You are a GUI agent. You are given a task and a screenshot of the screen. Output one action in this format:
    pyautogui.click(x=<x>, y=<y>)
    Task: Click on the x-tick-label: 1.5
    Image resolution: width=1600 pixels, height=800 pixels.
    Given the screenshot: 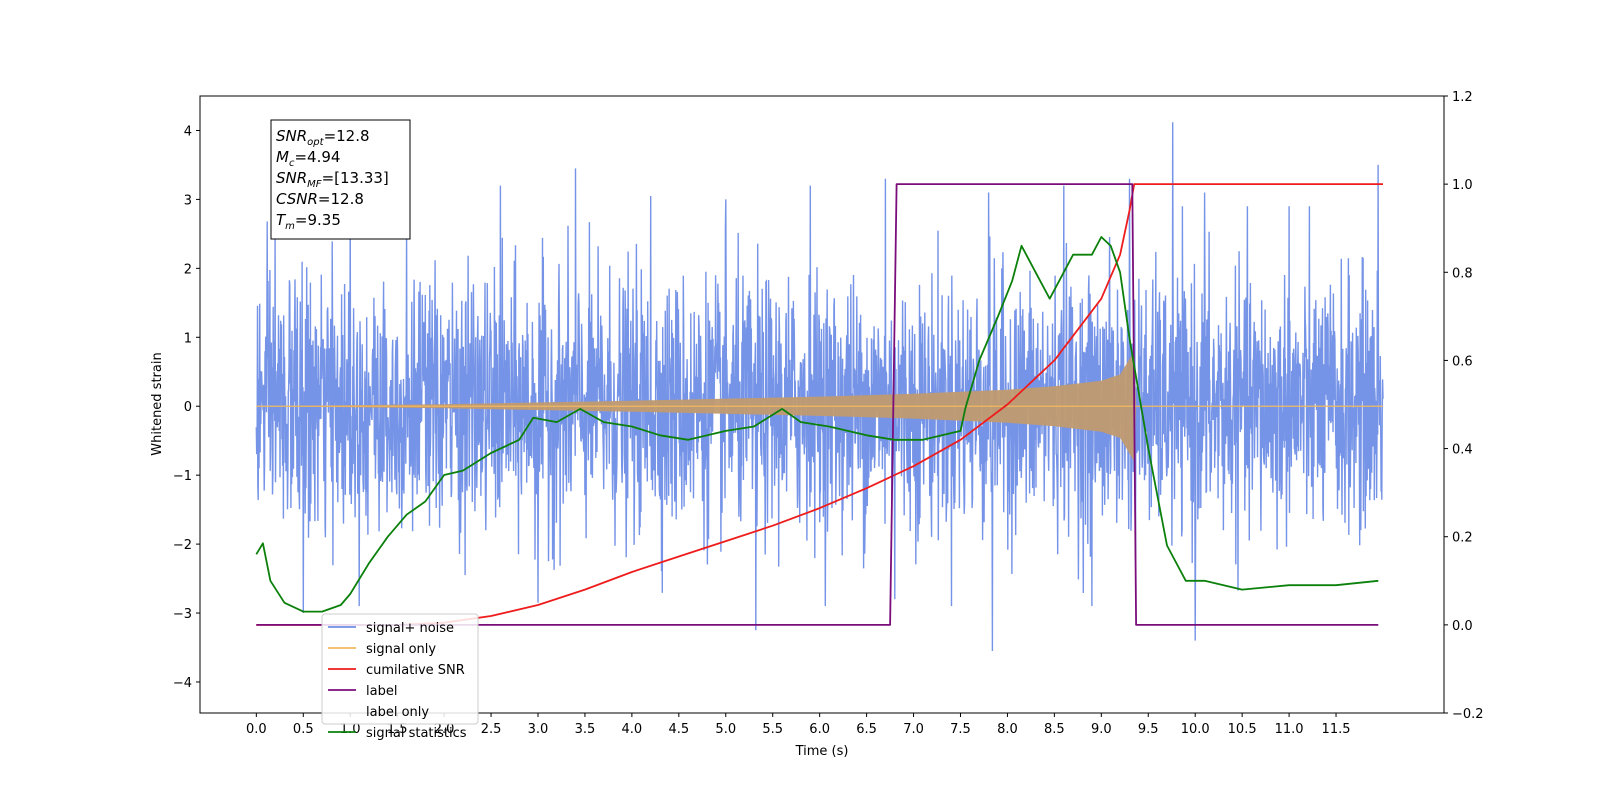 What is the action you would take?
    pyautogui.click(x=397, y=729)
    